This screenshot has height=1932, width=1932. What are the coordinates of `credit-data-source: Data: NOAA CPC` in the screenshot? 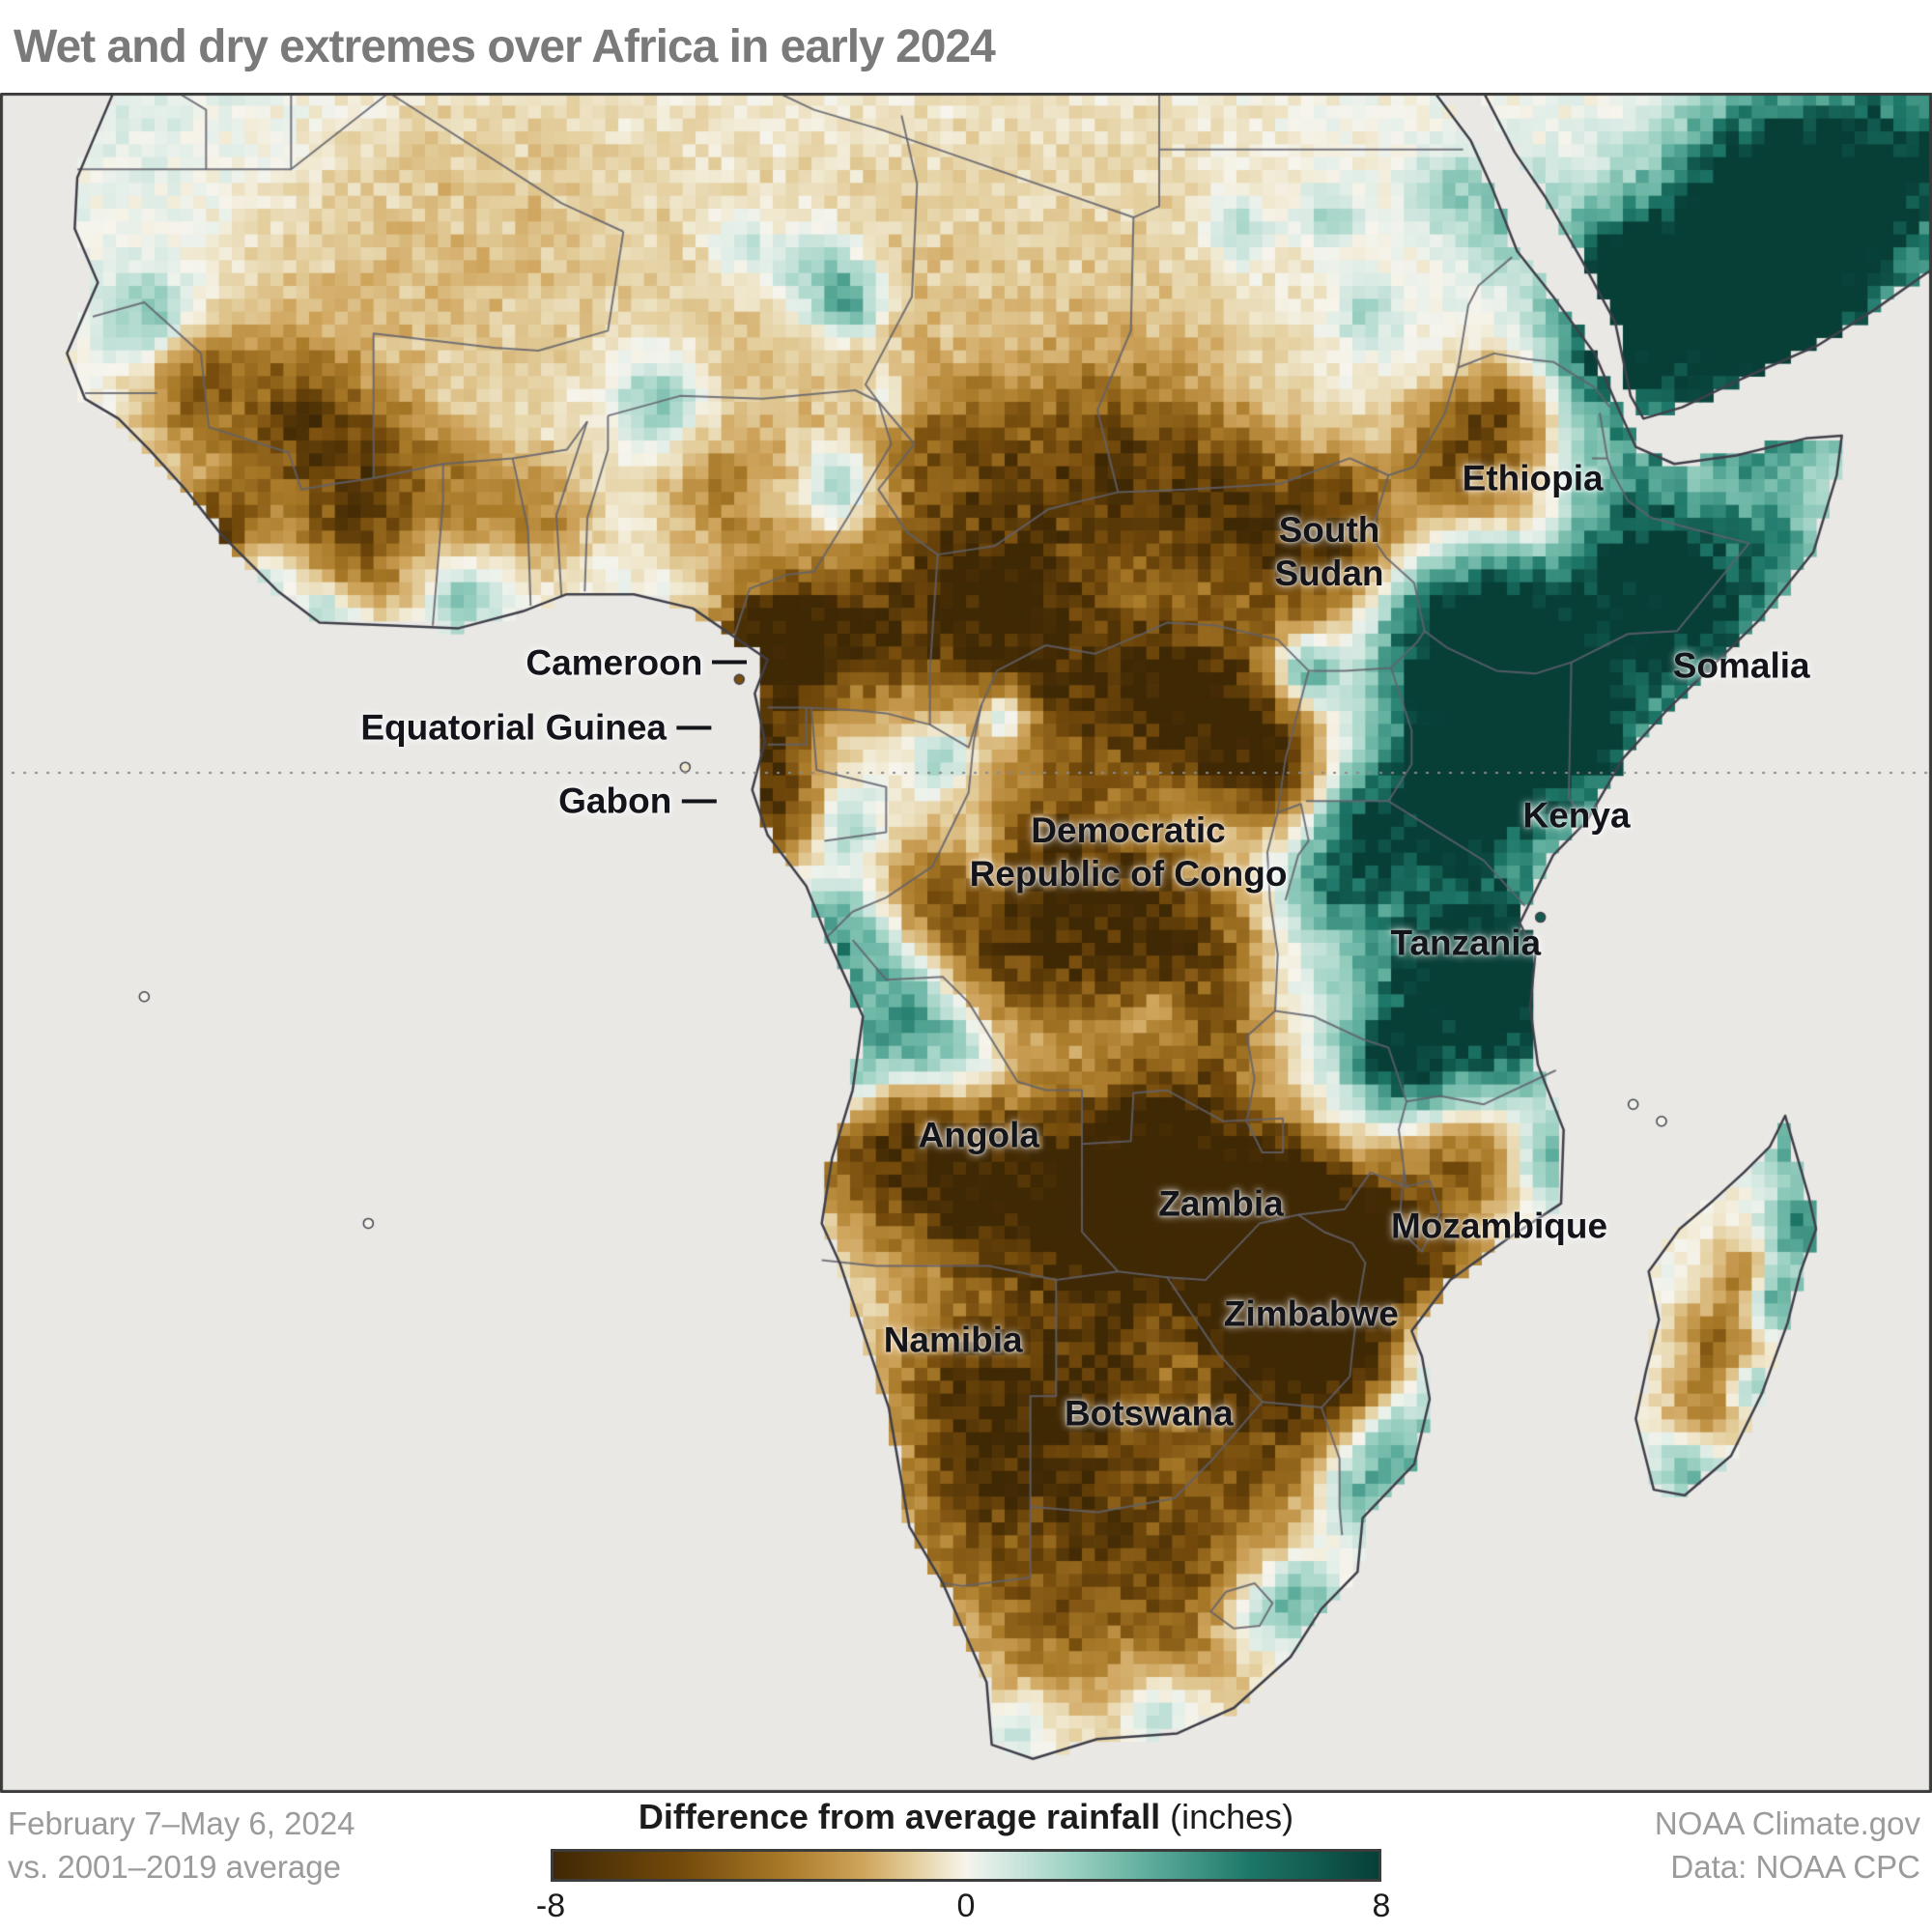 It's located at (1795, 1866).